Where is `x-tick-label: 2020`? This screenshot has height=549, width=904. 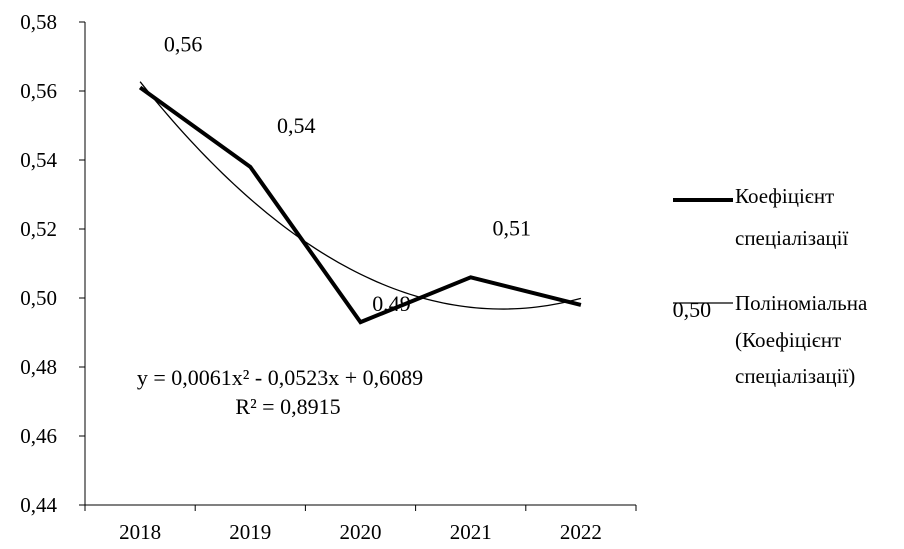 x-tick-label: 2020 is located at coordinates (361, 532).